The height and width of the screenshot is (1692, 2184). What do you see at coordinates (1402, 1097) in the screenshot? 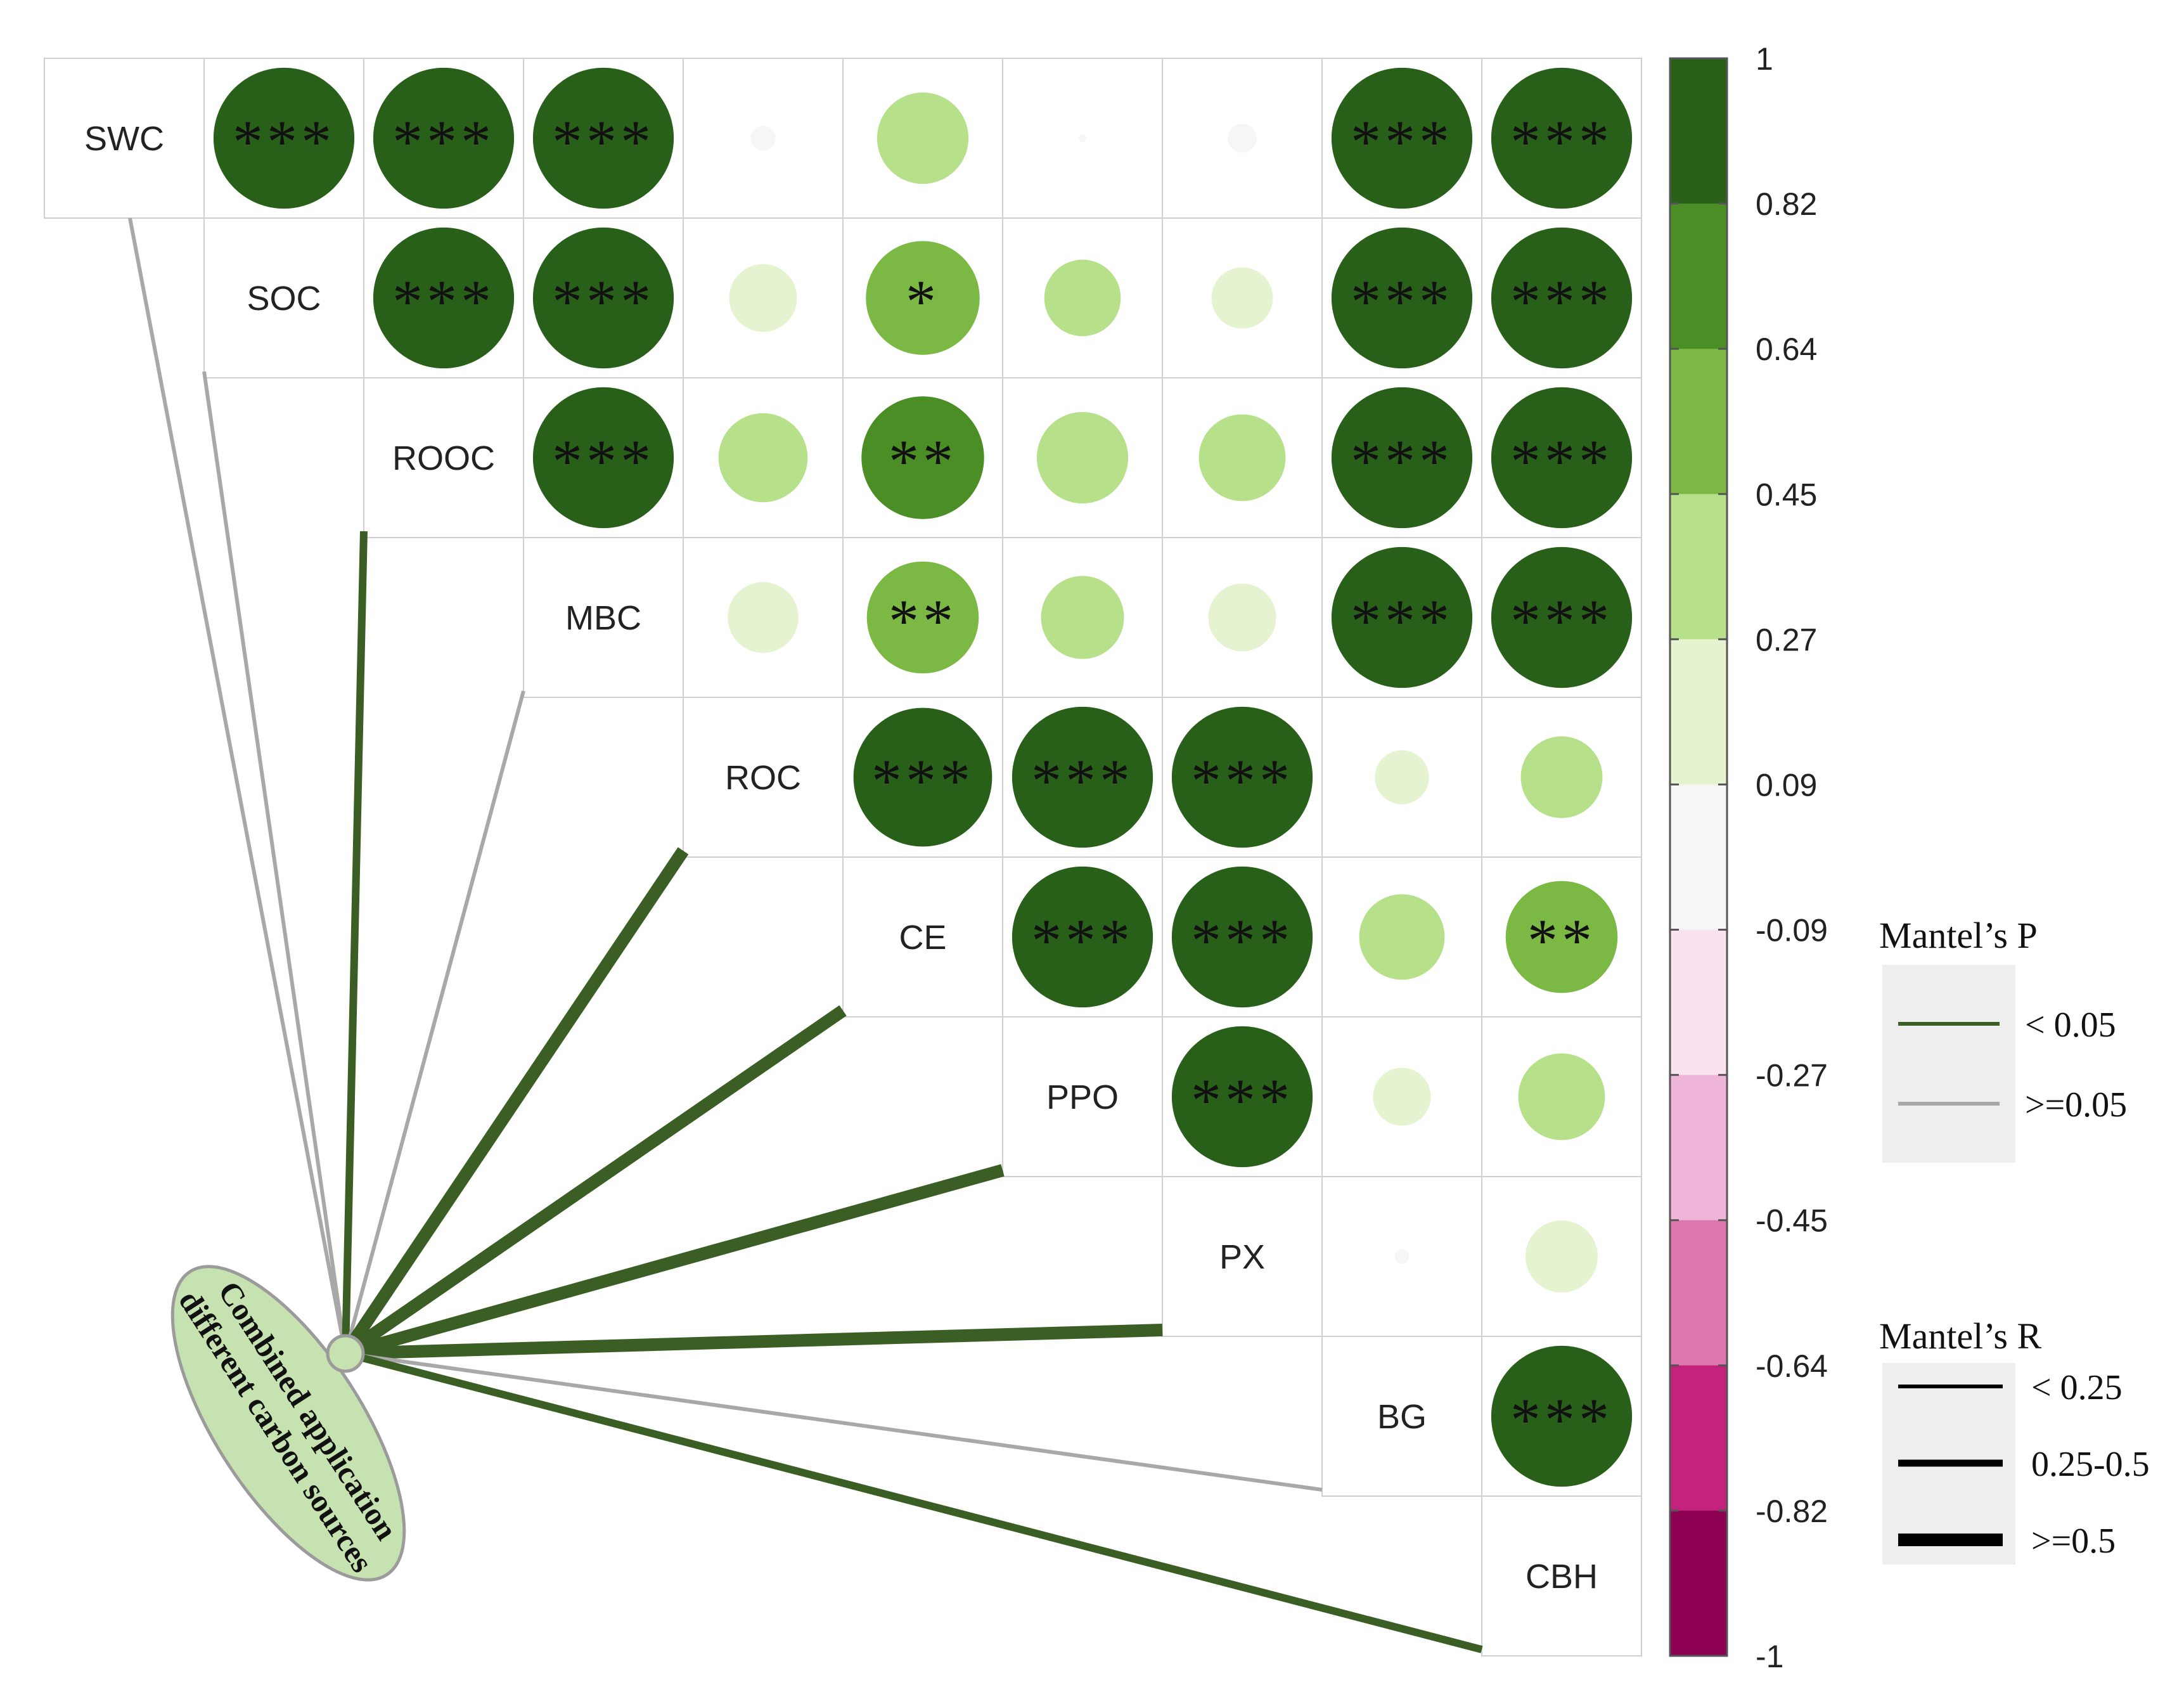
I see `corr-circle-ppo-bg` at bounding box center [1402, 1097].